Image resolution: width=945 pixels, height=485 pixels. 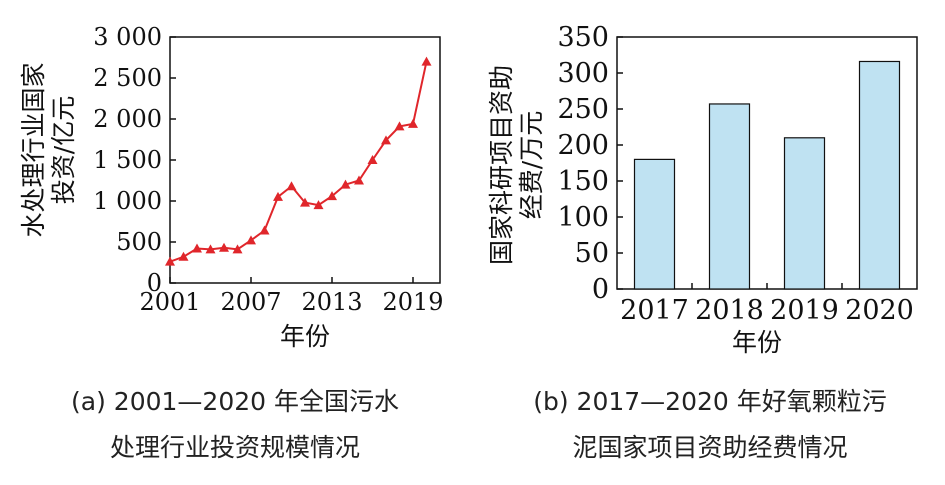 What do you see at coordinates (531, 165) in the screenshot?
I see `y-axis-title-line2: 经费/万元` at bounding box center [531, 165].